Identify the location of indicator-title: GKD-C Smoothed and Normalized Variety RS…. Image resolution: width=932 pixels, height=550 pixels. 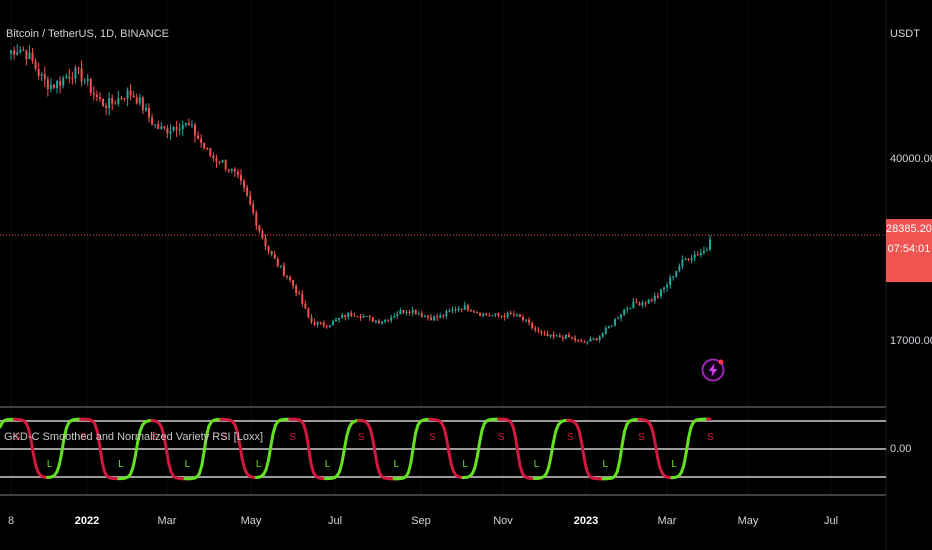
(134, 437).